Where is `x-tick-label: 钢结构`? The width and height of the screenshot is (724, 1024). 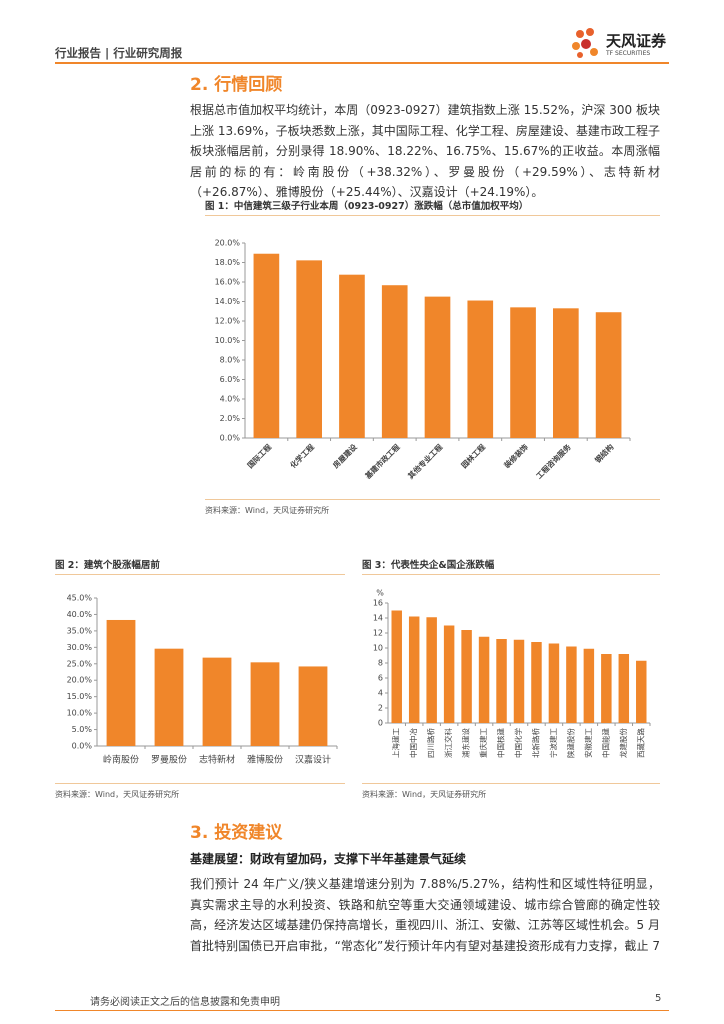 x-tick-label: 钢结构 is located at coordinates (603, 452).